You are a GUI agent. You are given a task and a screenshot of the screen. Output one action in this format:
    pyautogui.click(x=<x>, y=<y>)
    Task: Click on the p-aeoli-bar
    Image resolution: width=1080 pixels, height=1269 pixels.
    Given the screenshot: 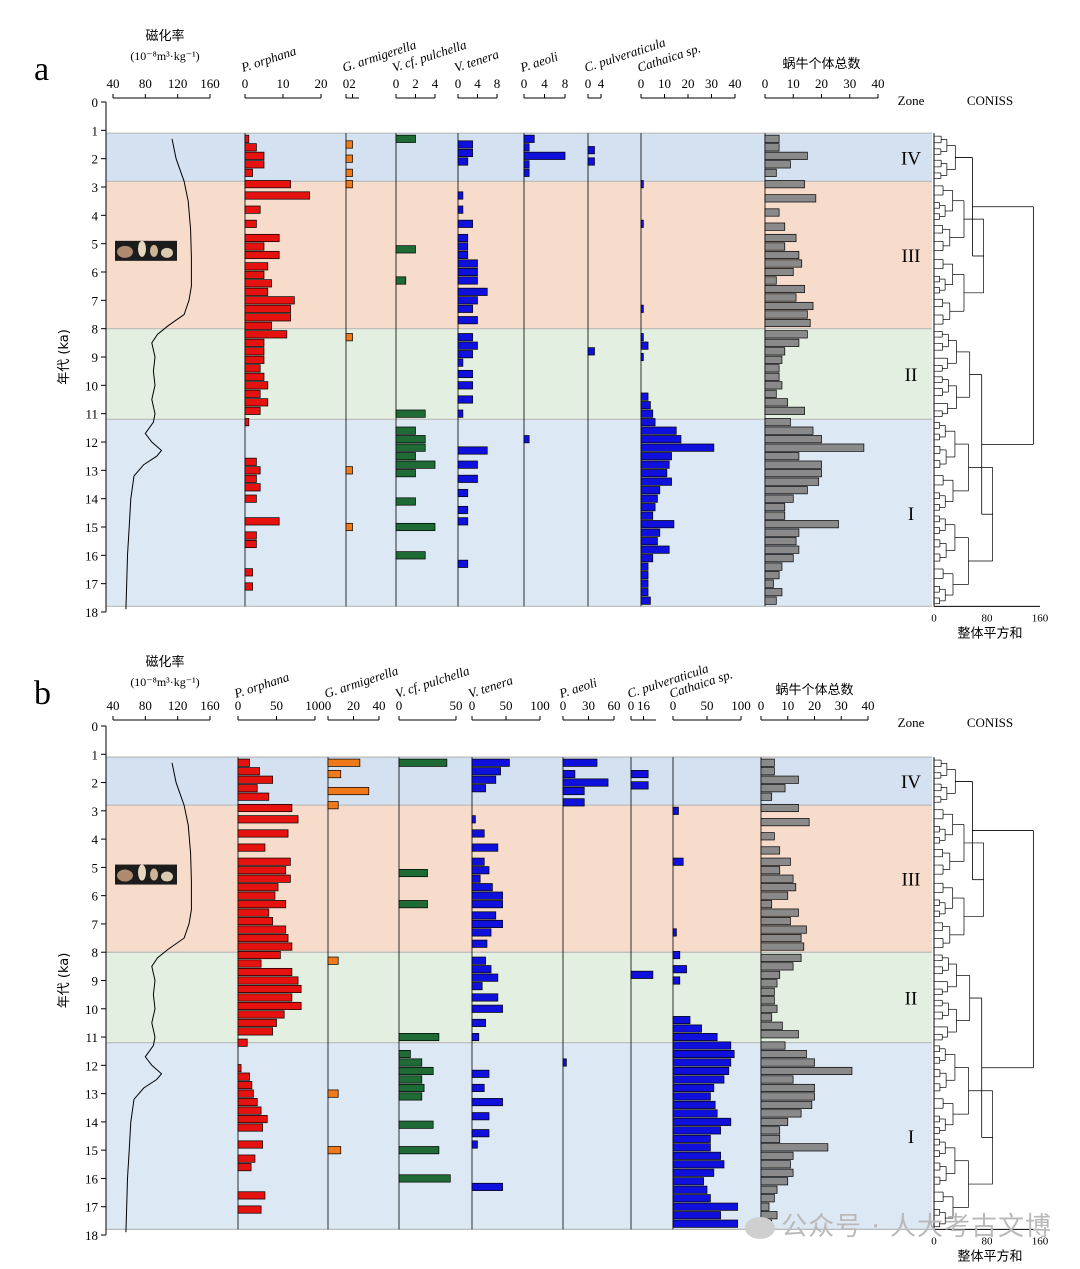 What is the action you would take?
    pyautogui.click(x=564, y=1062)
    